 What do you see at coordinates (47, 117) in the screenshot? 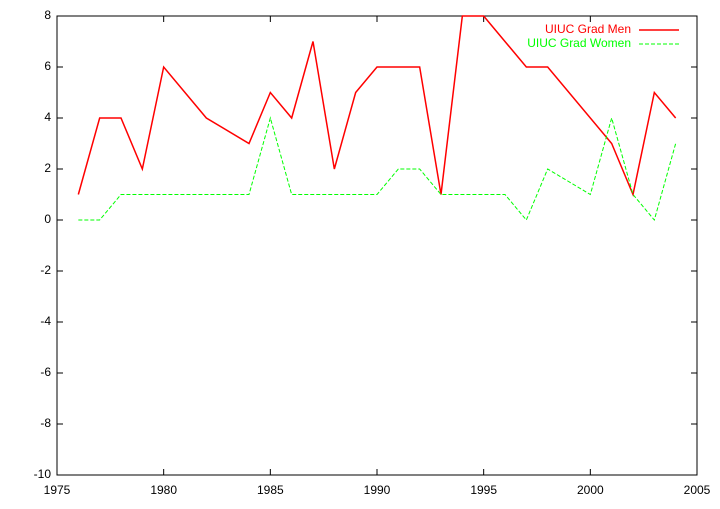
I see `y-tick-label: 4` at bounding box center [47, 117].